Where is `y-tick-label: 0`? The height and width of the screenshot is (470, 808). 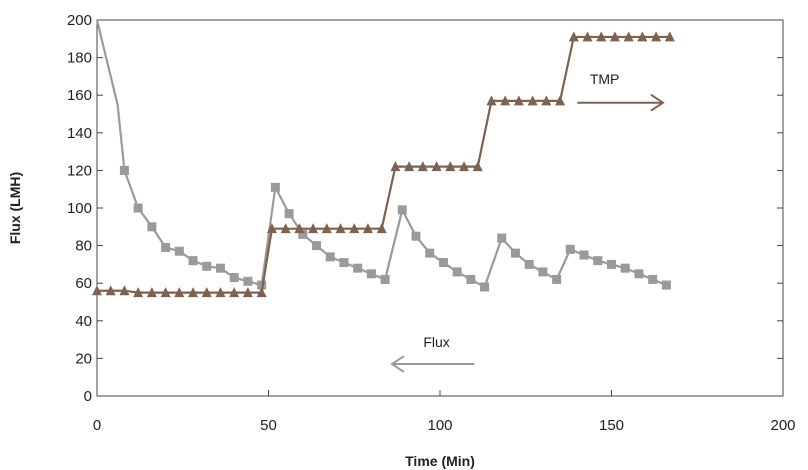
y-tick-label: 0 is located at coordinates (88, 396).